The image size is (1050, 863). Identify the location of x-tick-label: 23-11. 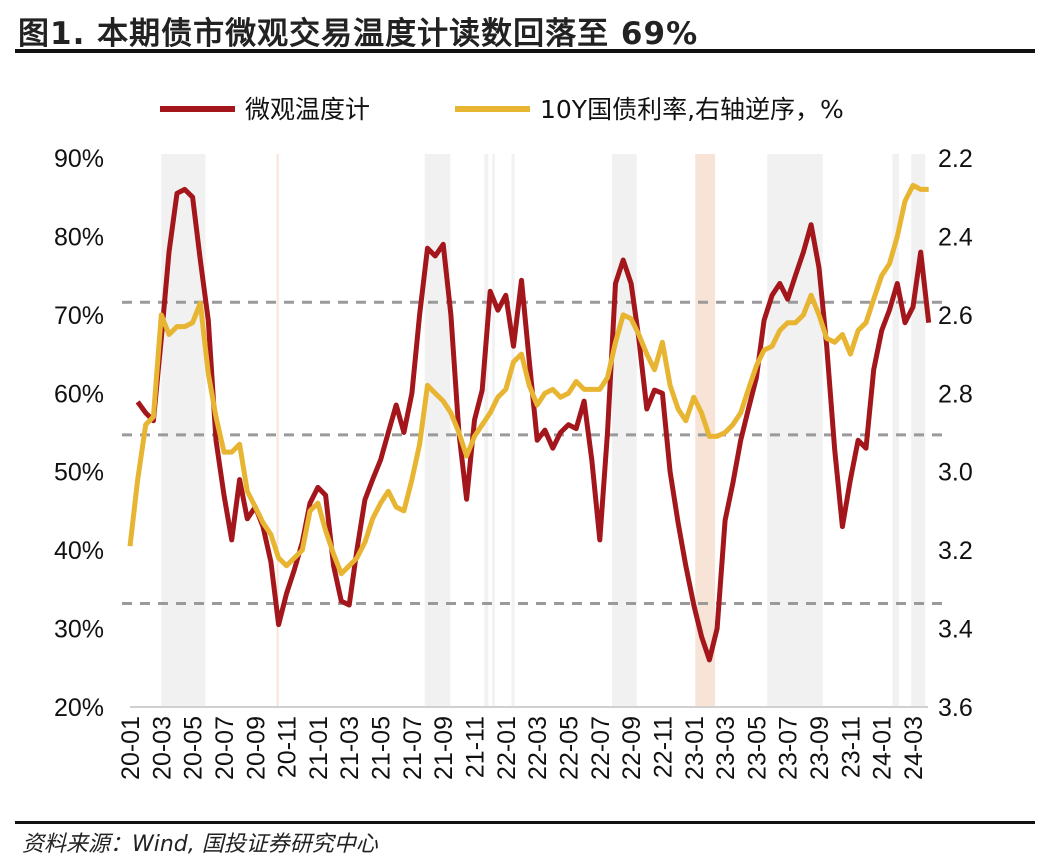
(851, 747).